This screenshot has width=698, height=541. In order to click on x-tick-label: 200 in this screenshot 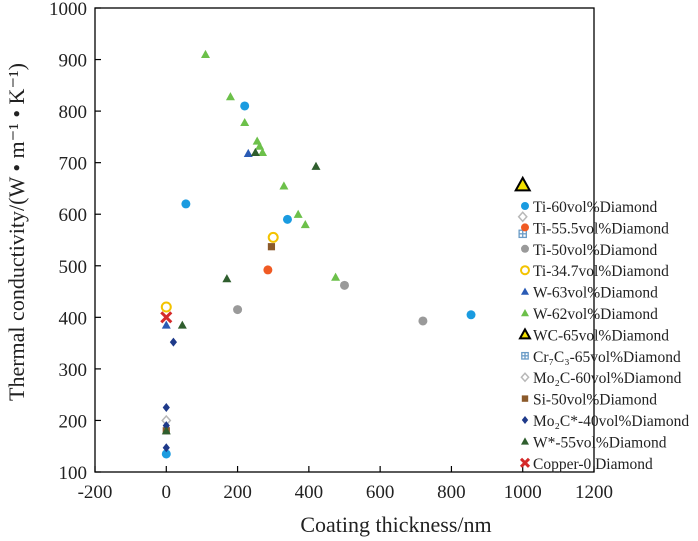, I will do `click(237, 492)`.